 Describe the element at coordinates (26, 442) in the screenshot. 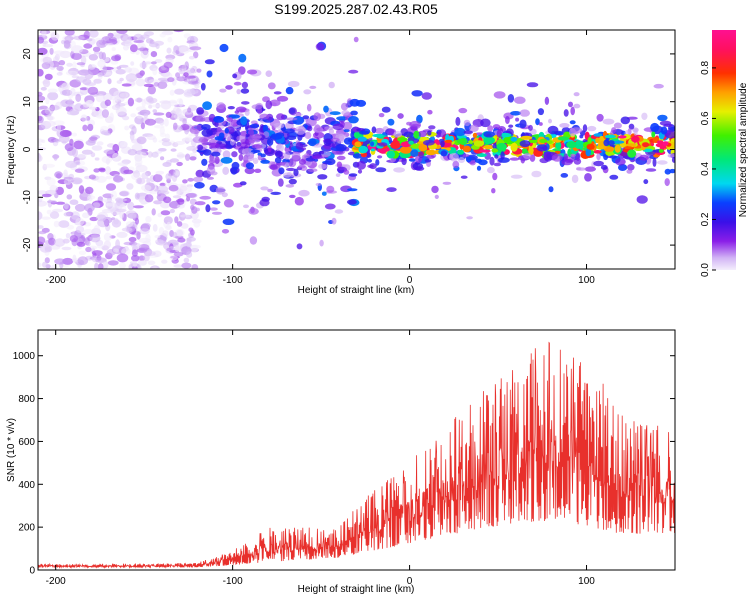

I see `y-tick-label: 600` at that location.